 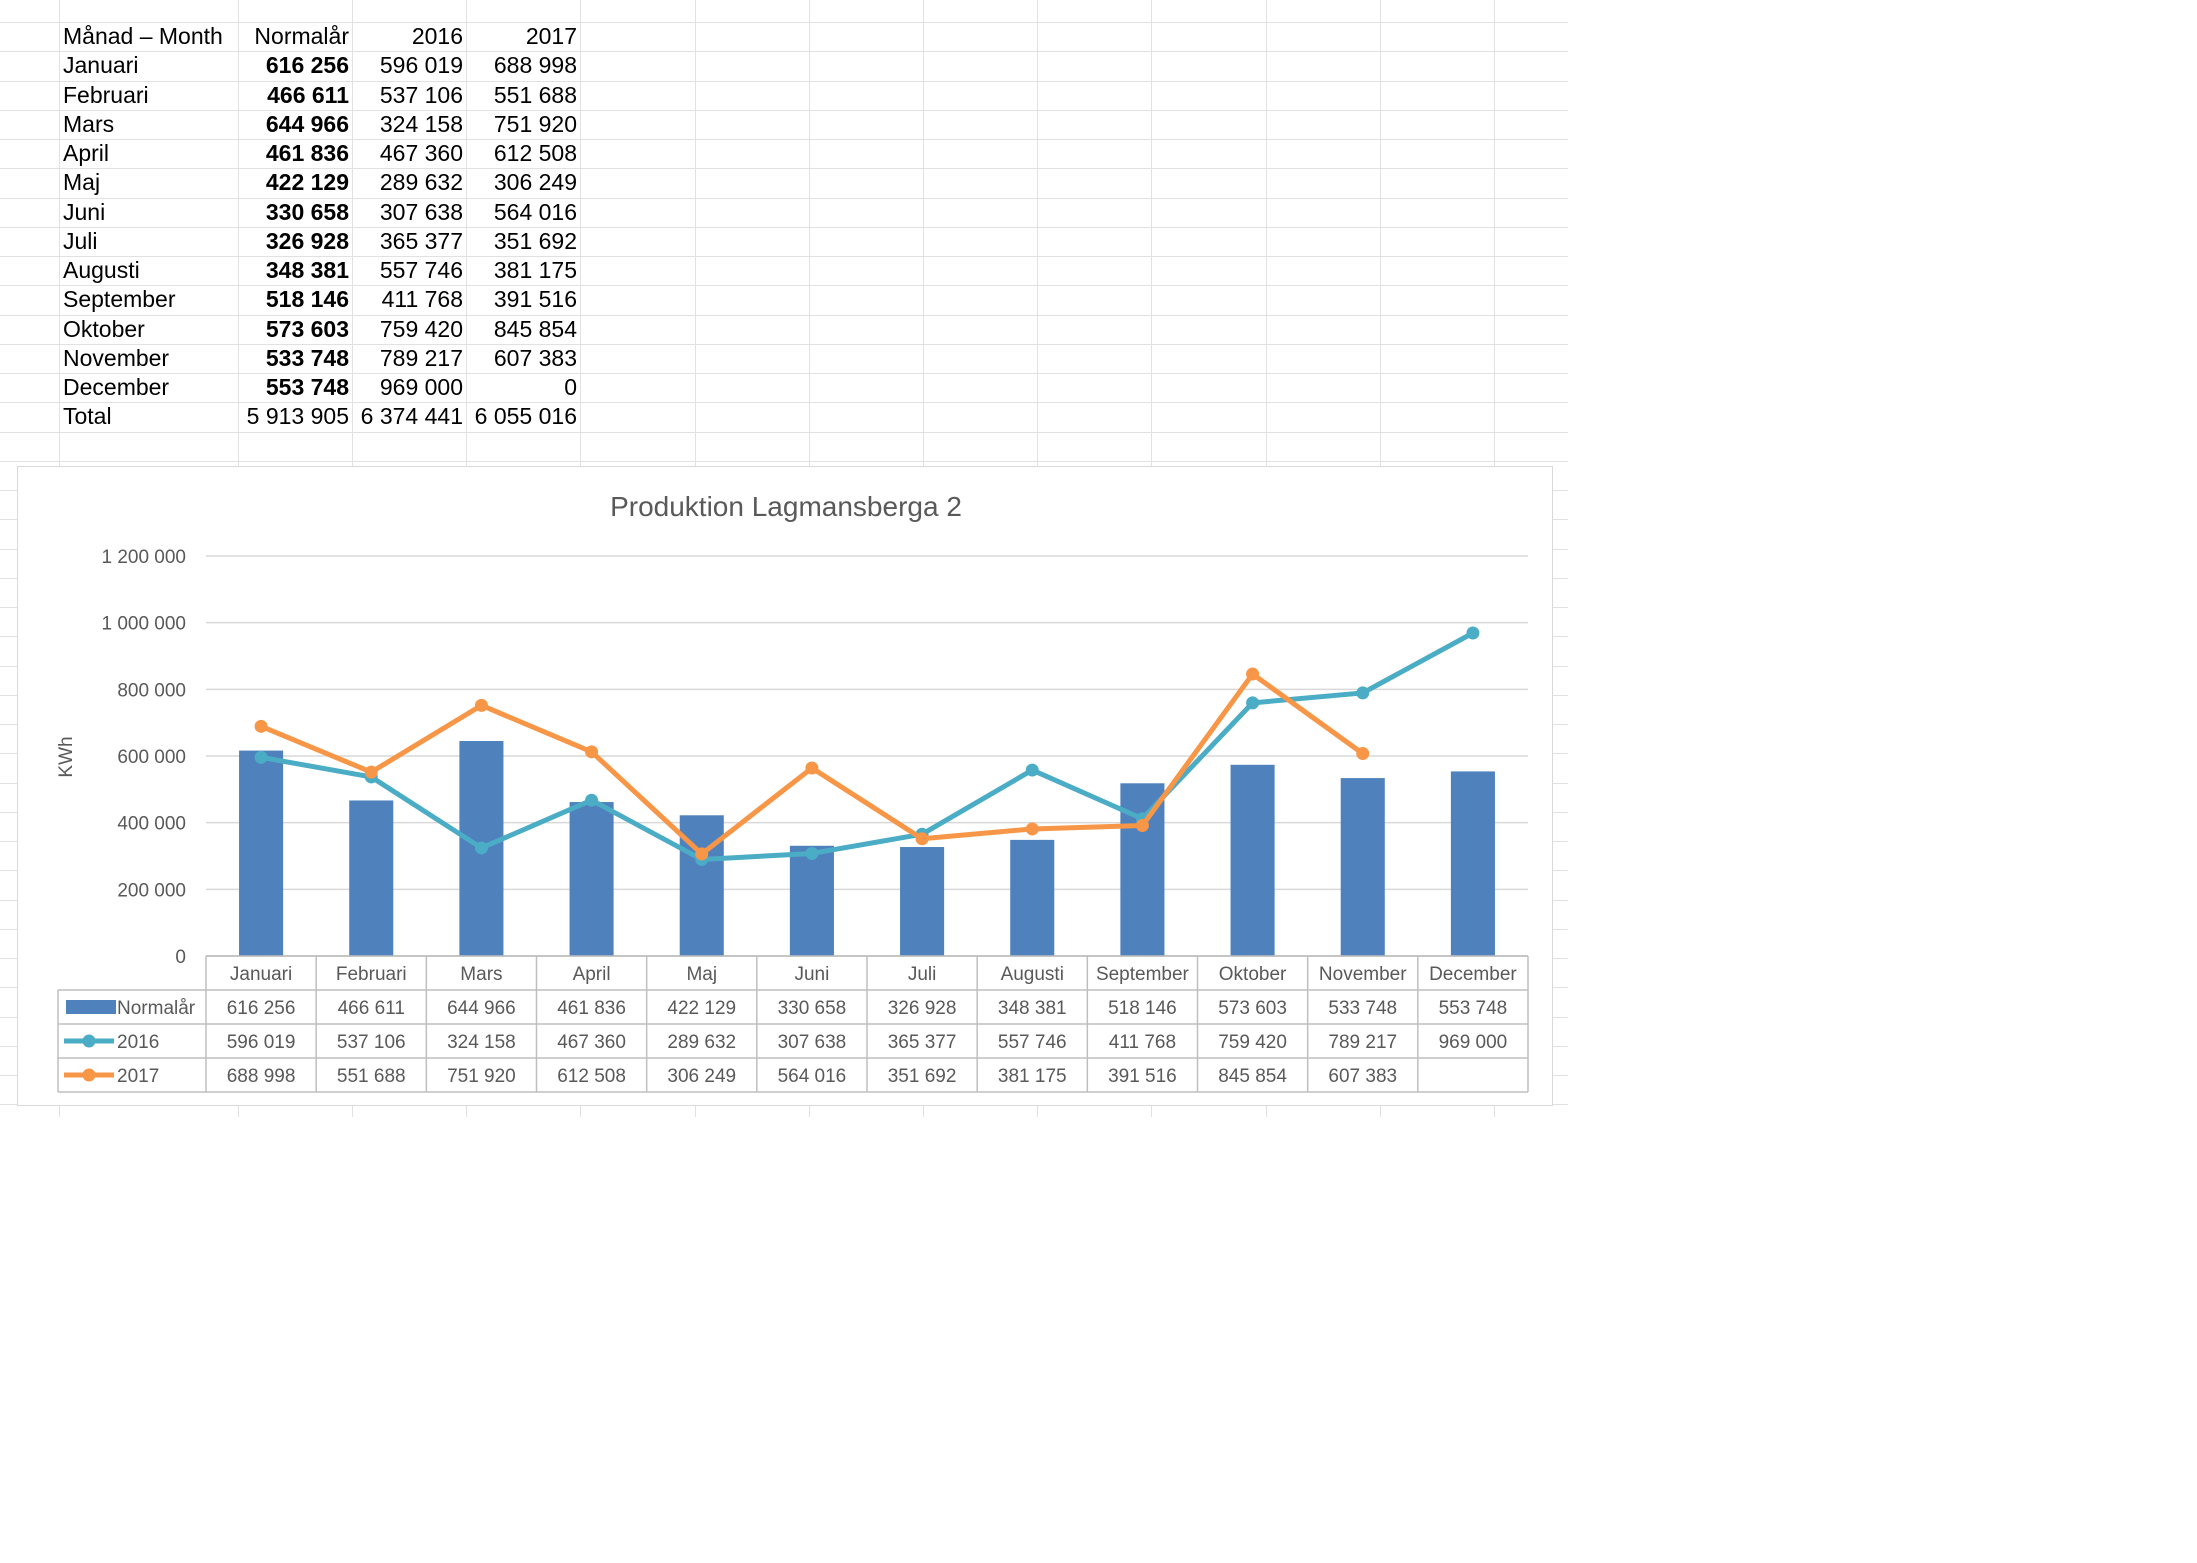 I want to click on table-cell: 6 055 016, so click(x=525, y=416).